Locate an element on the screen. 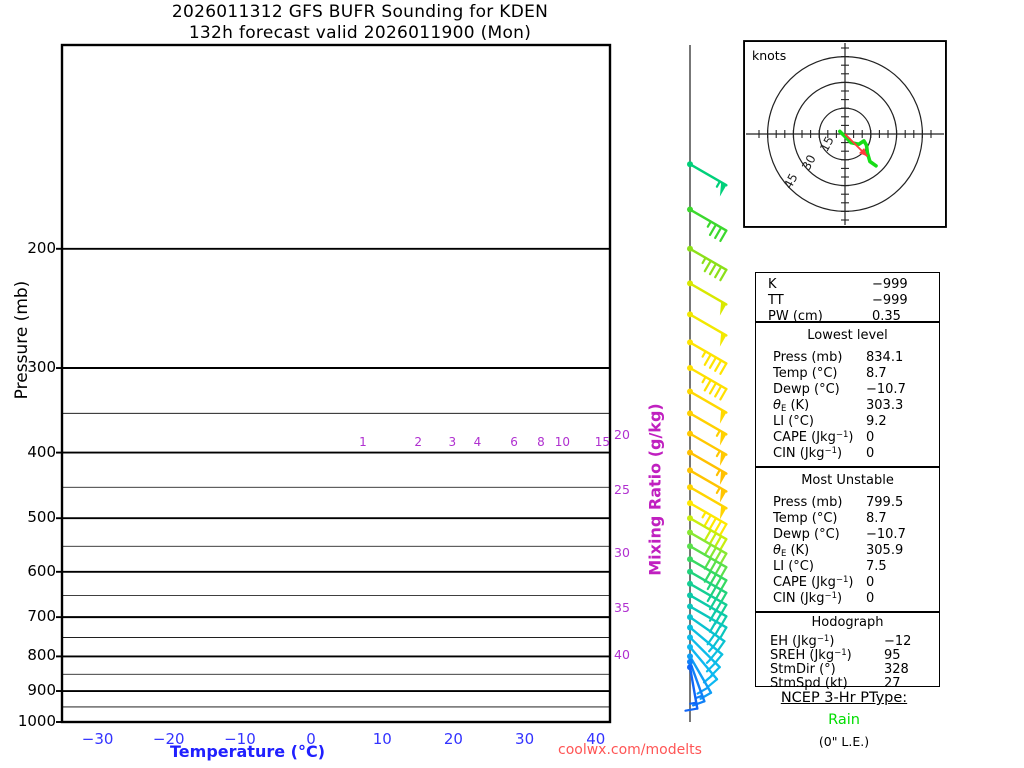 This screenshot has width=1024, height=768. indices-panel is located at coordinates (847, 297).